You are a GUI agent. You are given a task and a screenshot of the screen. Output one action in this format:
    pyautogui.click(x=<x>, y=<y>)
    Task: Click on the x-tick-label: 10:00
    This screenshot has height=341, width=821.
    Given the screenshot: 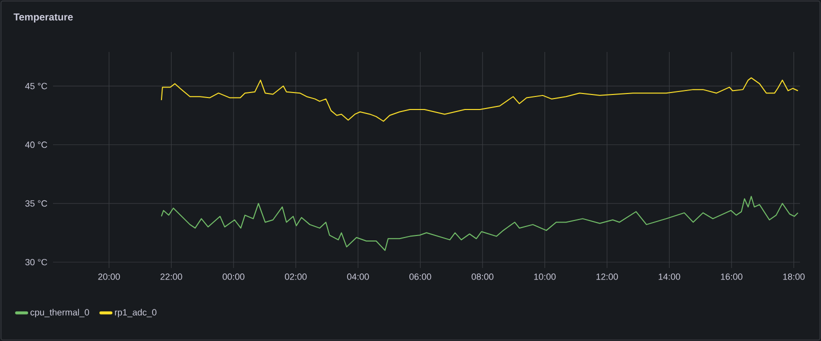 What is the action you would take?
    pyautogui.click(x=545, y=277)
    